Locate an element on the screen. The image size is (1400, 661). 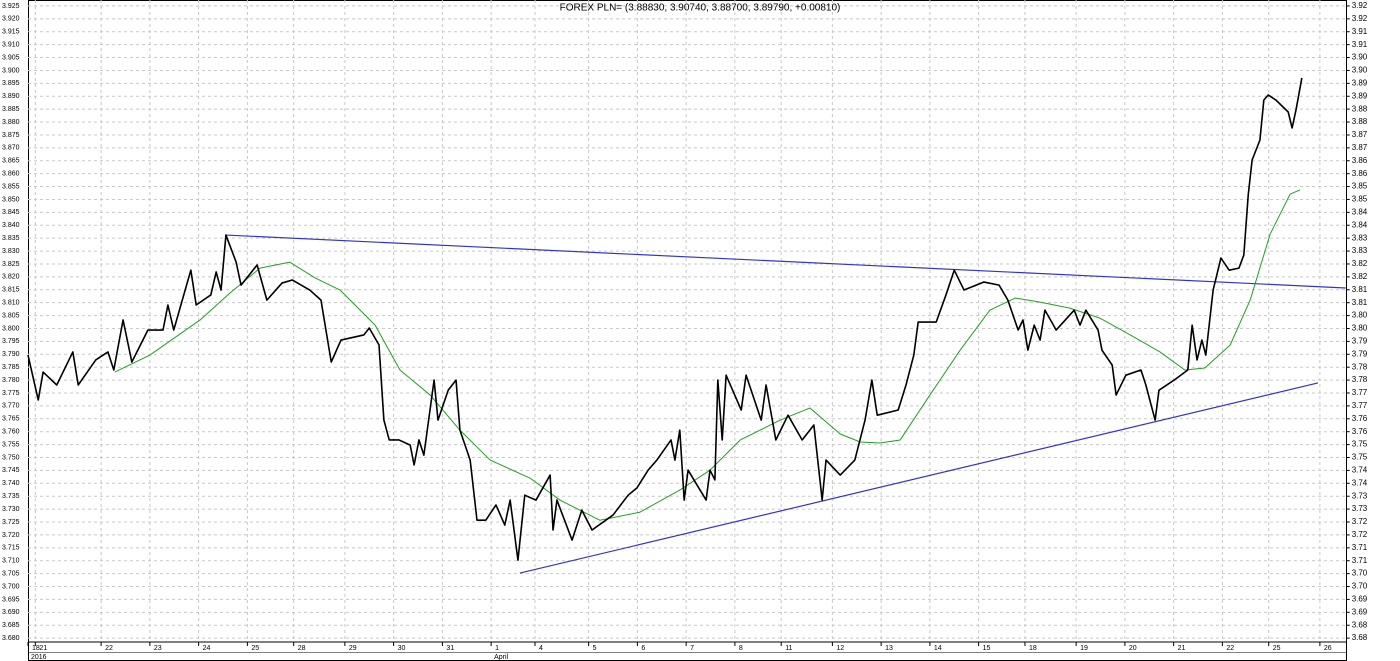
y2-tick-label: 3.92 is located at coordinates (1360, 18).